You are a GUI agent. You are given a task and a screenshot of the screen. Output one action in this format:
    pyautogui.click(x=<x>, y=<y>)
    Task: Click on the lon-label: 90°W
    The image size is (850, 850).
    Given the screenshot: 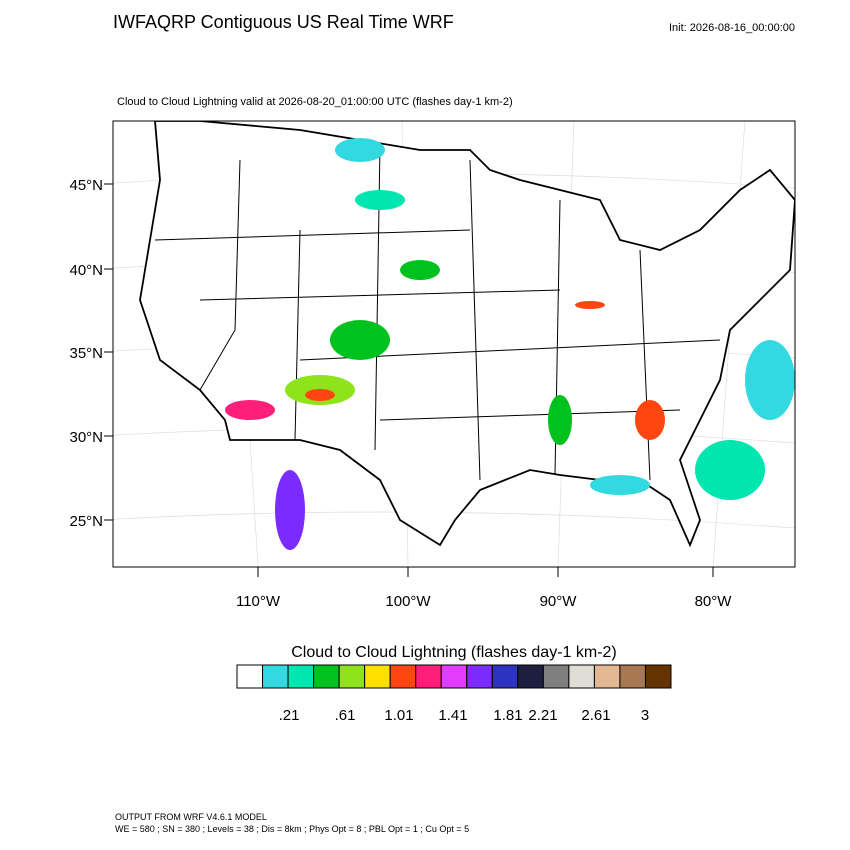 What is the action you would take?
    pyautogui.click(x=559, y=601)
    